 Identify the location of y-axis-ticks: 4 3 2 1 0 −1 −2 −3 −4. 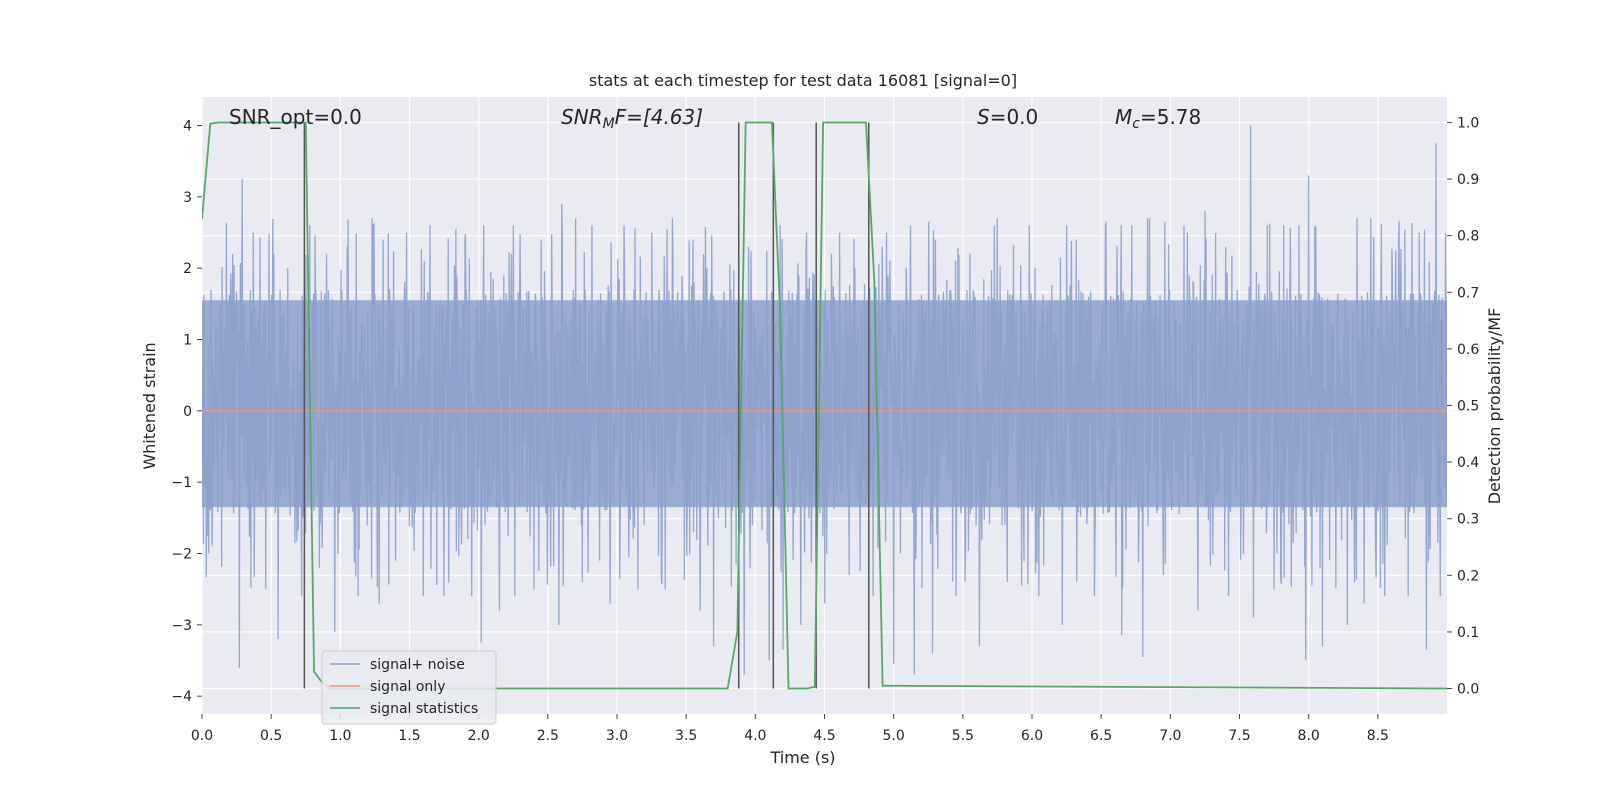
(186, 412).